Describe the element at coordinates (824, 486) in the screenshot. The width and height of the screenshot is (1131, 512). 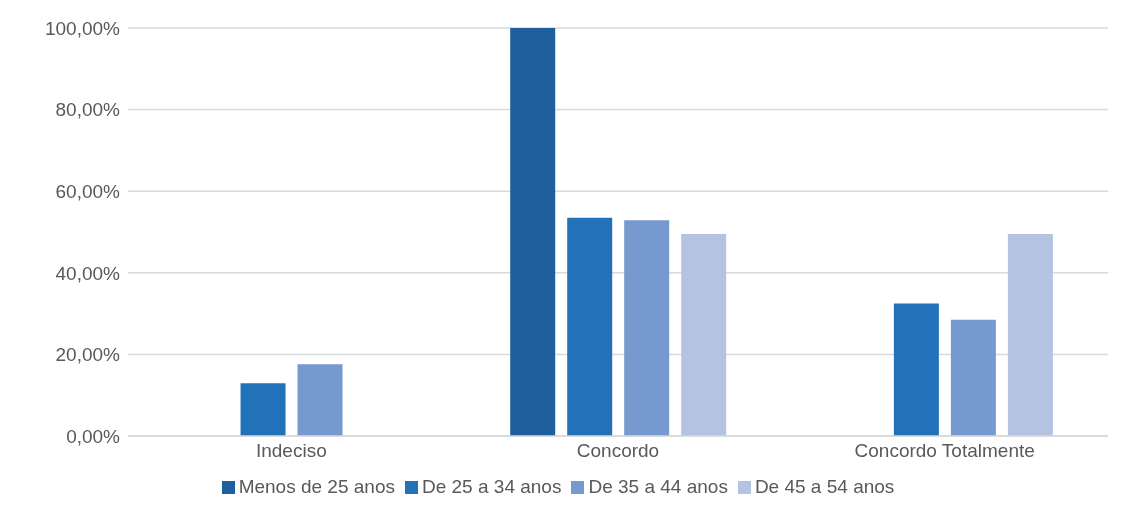
I see `legend-label: De 45 a 54 anos` at that location.